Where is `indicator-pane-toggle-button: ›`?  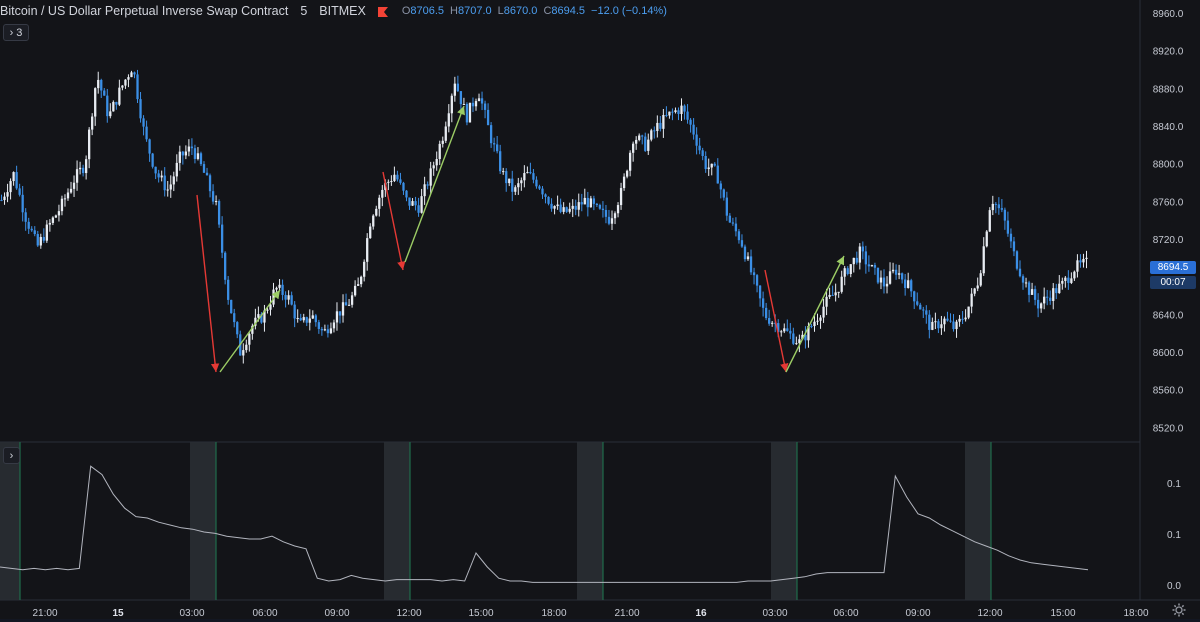 indicator-pane-toggle-button: › is located at coordinates (11, 455).